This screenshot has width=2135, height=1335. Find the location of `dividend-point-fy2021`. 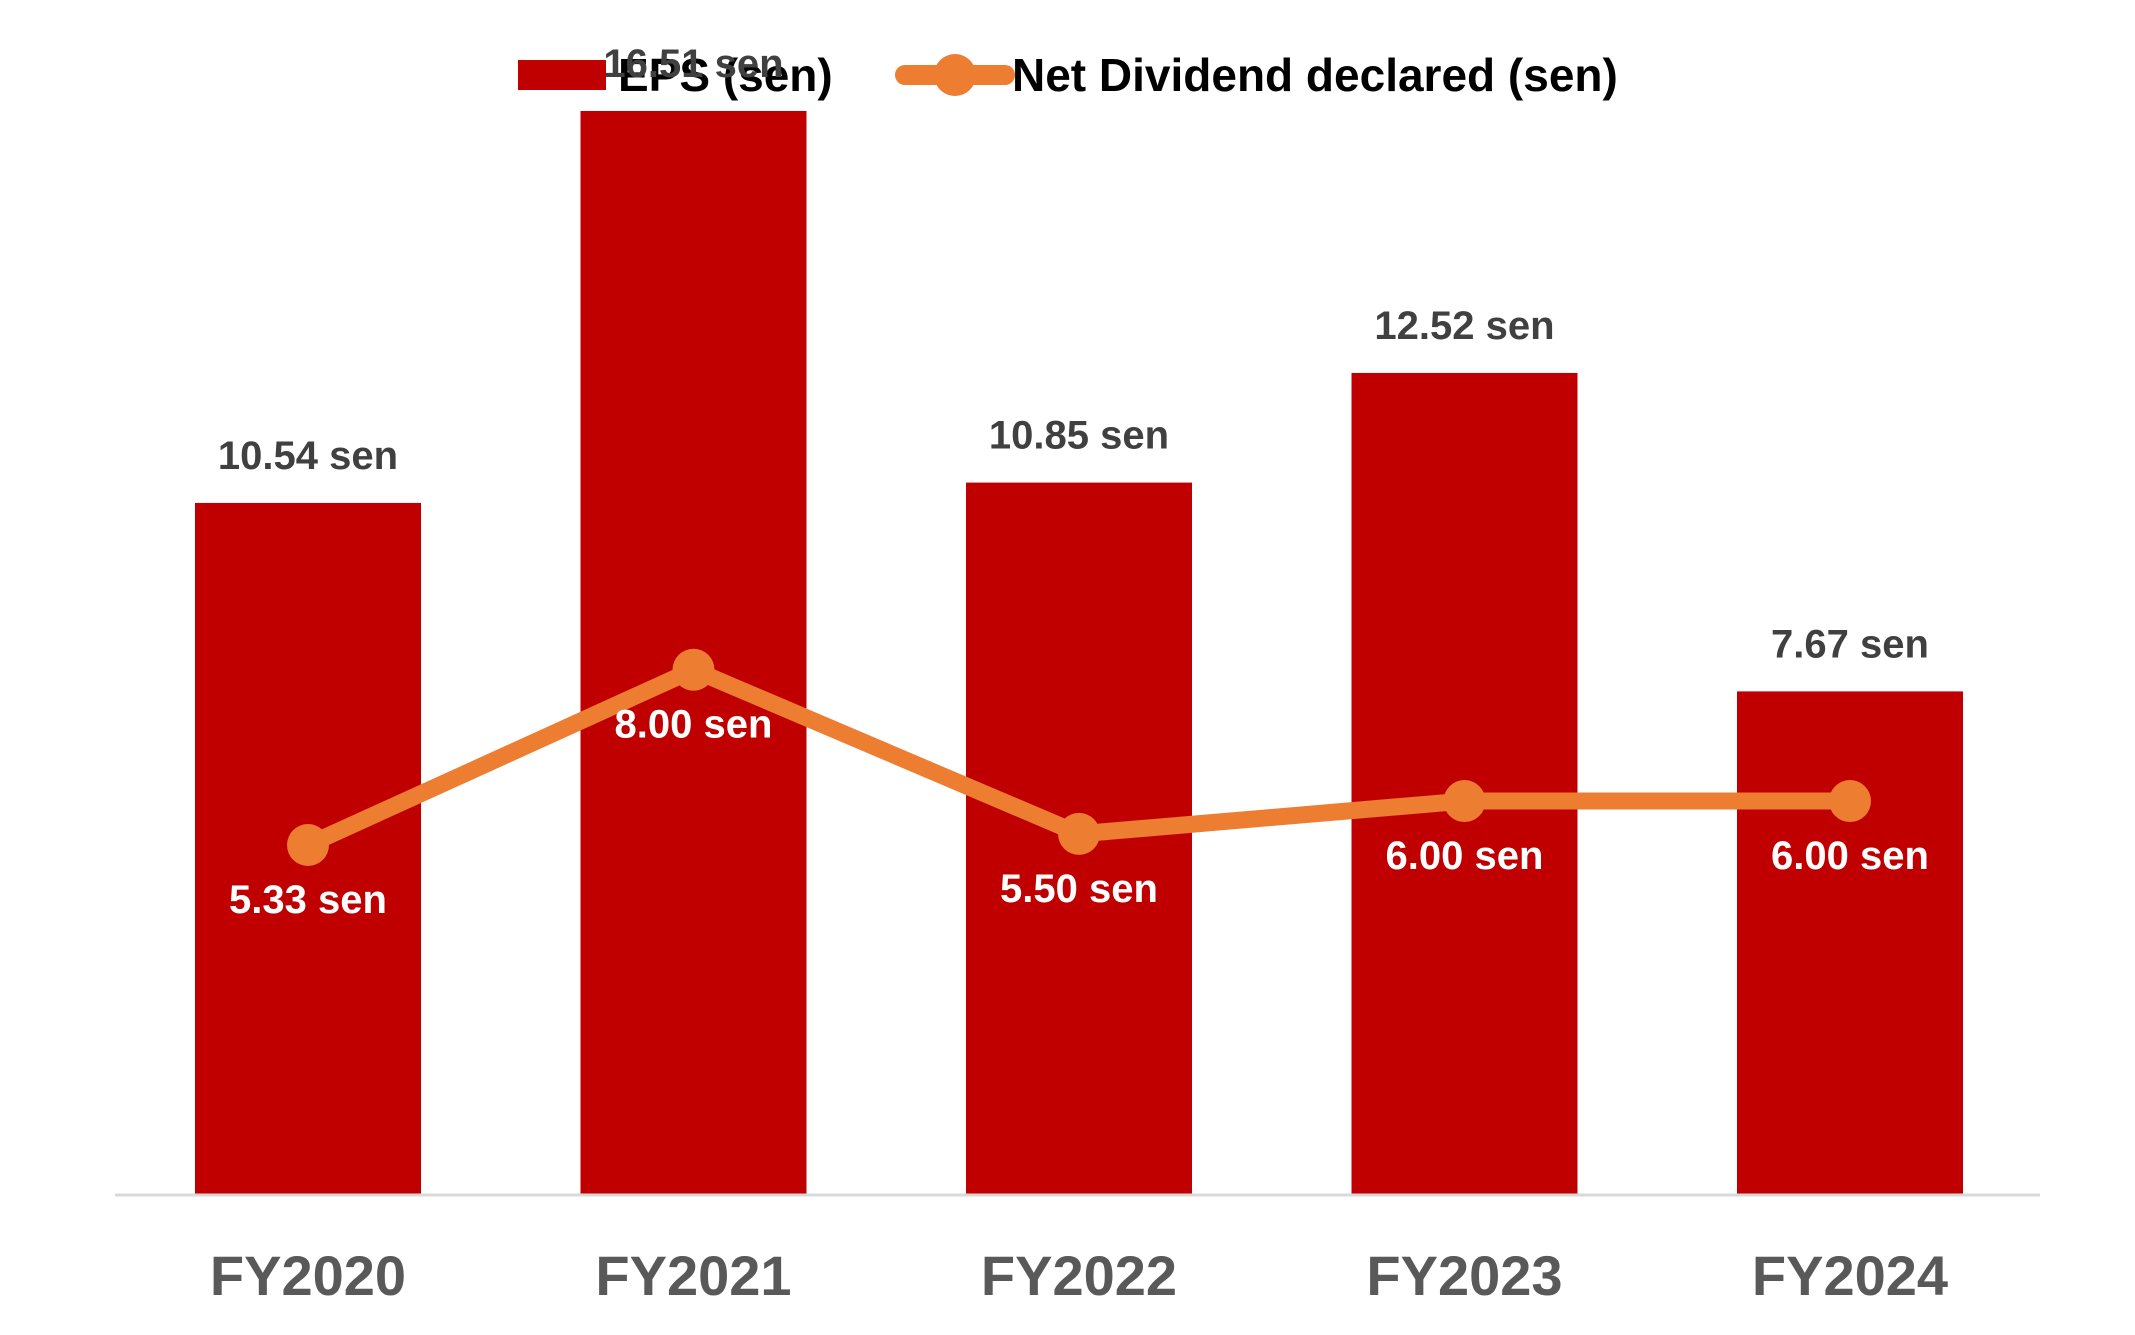

dividend-point-fy2021 is located at coordinates (693, 669).